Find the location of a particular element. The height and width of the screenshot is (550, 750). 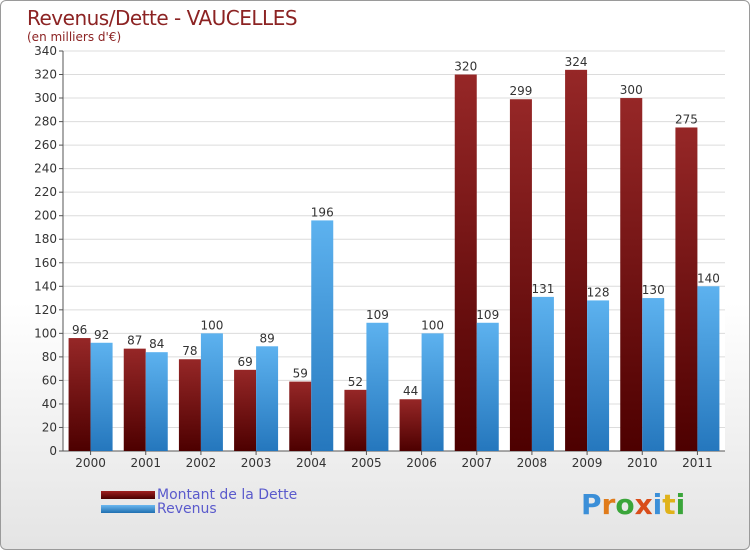

x-tick-label: 2011 is located at coordinates (697, 463).